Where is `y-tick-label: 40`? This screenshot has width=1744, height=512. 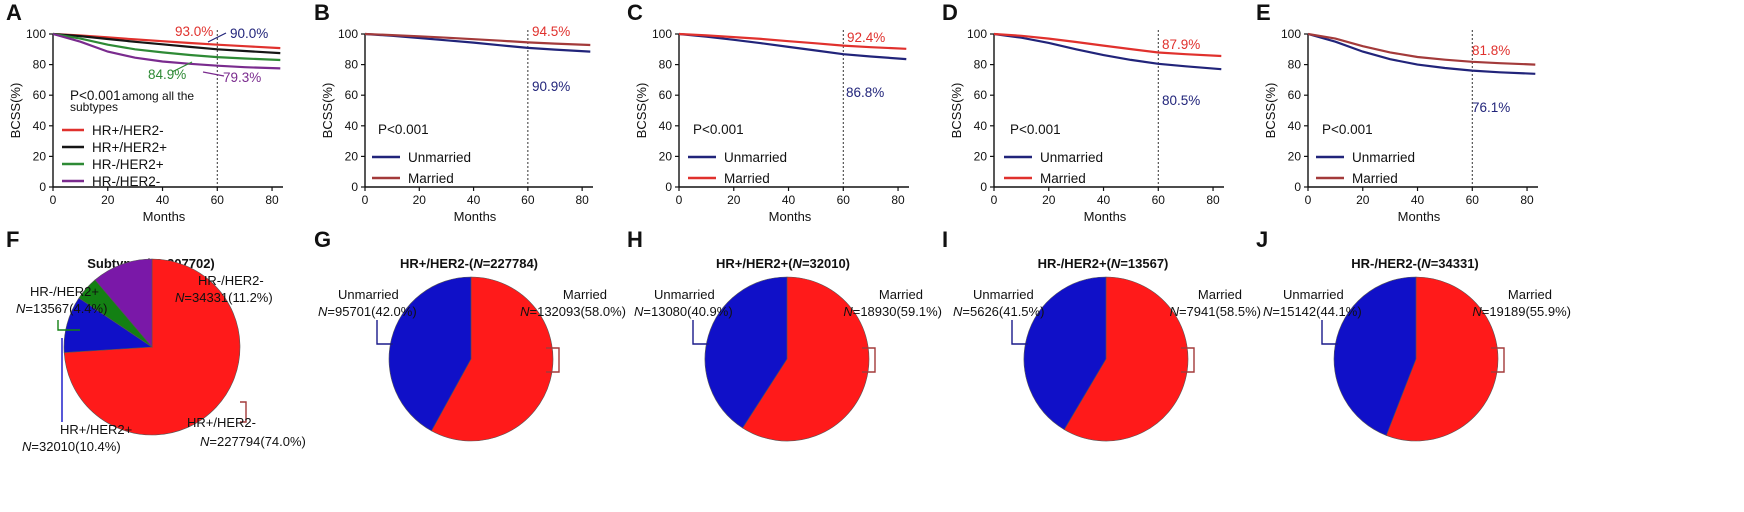 y-tick-label: 40 is located at coordinates (981, 126).